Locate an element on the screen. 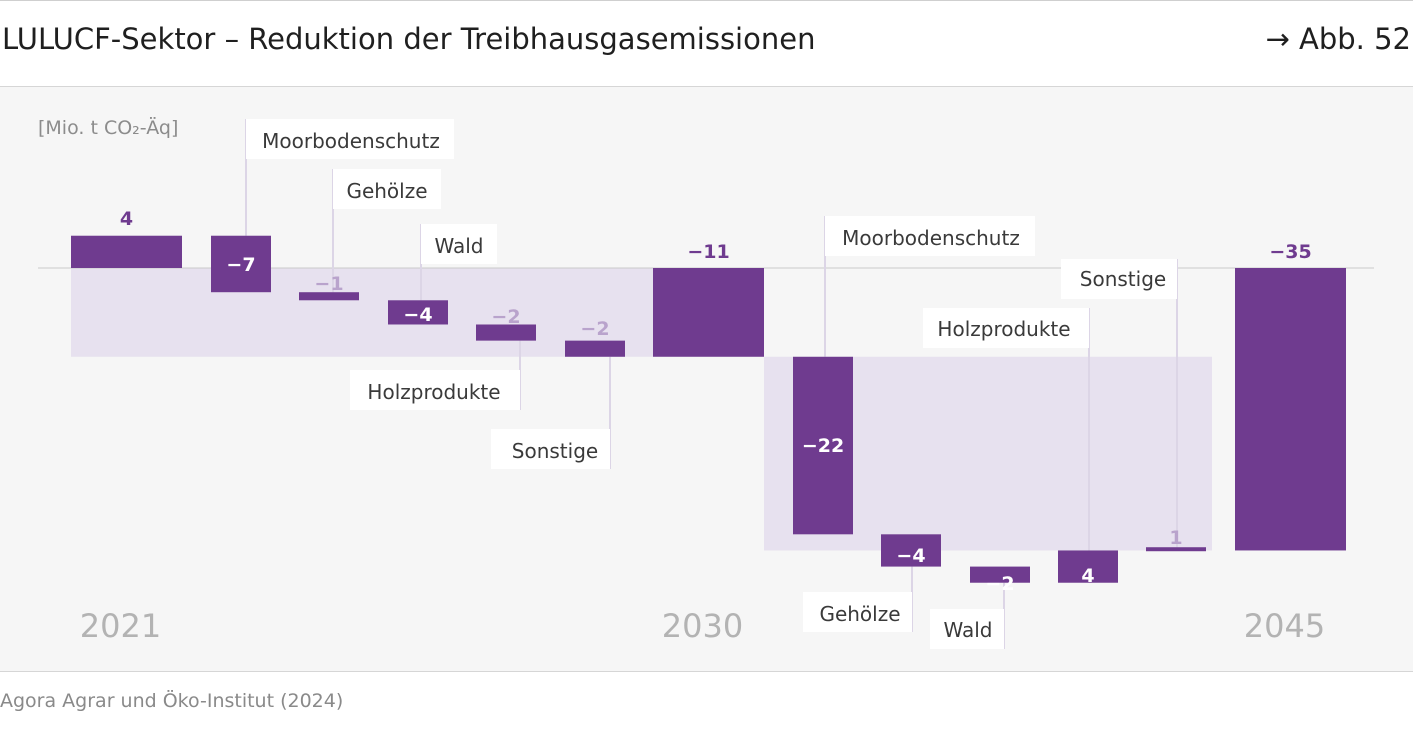 The height and width of the screenshot is (741, 1413). value-holzprodukte-1: −2 is located at coordinates (505, 317).